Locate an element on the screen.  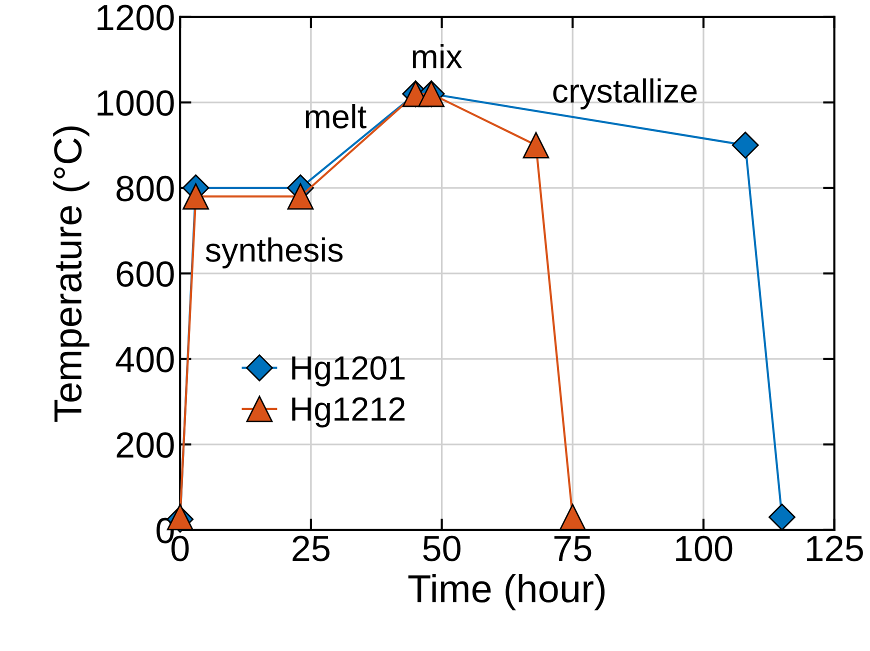
y-tick-label: 800 is located at coordinates (145, 189).